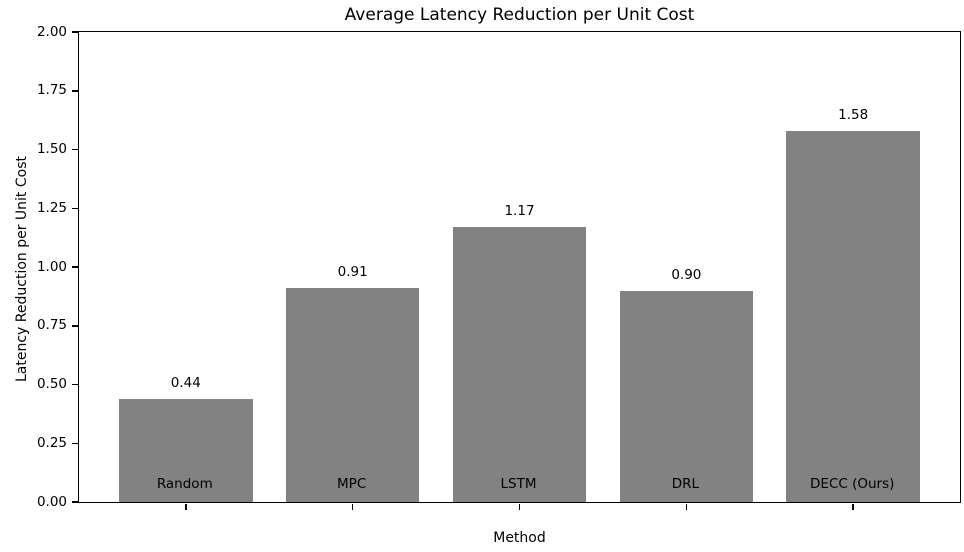 This screenshot has height=552, width=964. I want to click on x-tick-label: MPC, so click(352, 484).